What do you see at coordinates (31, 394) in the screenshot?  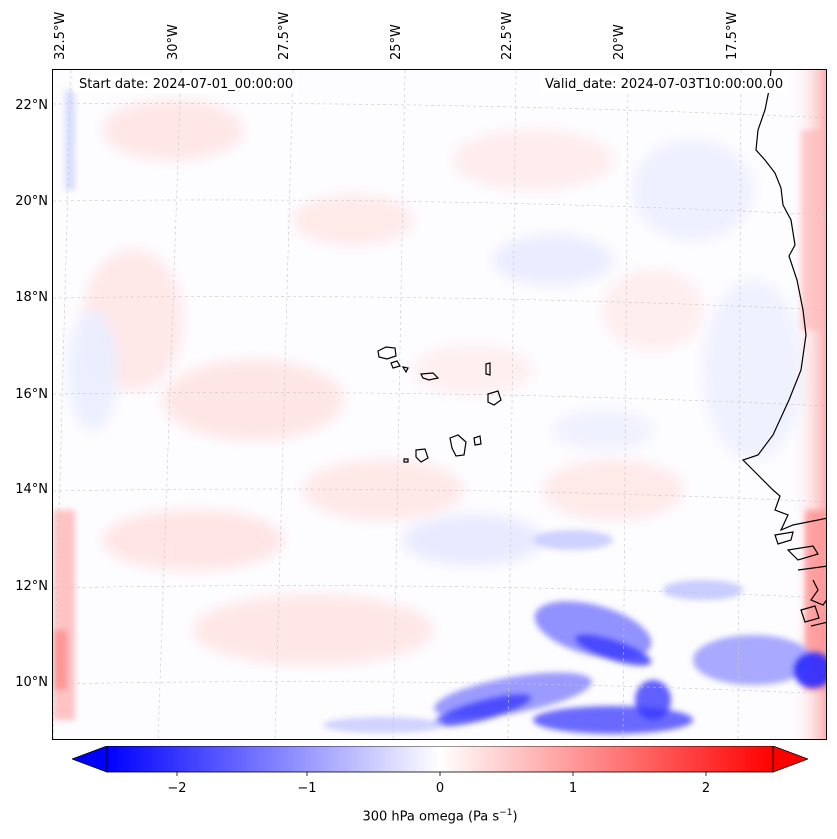 I see `lat-label-16n: 16°N` at bounding box center [31, 394].